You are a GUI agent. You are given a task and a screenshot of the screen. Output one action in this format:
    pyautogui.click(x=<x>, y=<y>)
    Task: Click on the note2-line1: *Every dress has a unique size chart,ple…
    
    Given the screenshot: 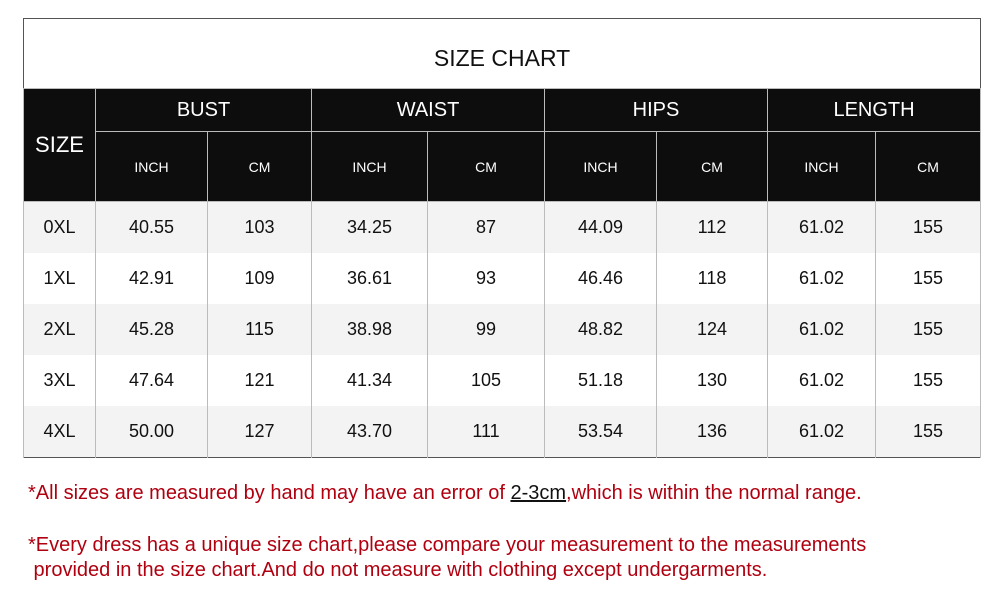 What is the action you would take?
    pyautogui.click(x=447, y=545)
    